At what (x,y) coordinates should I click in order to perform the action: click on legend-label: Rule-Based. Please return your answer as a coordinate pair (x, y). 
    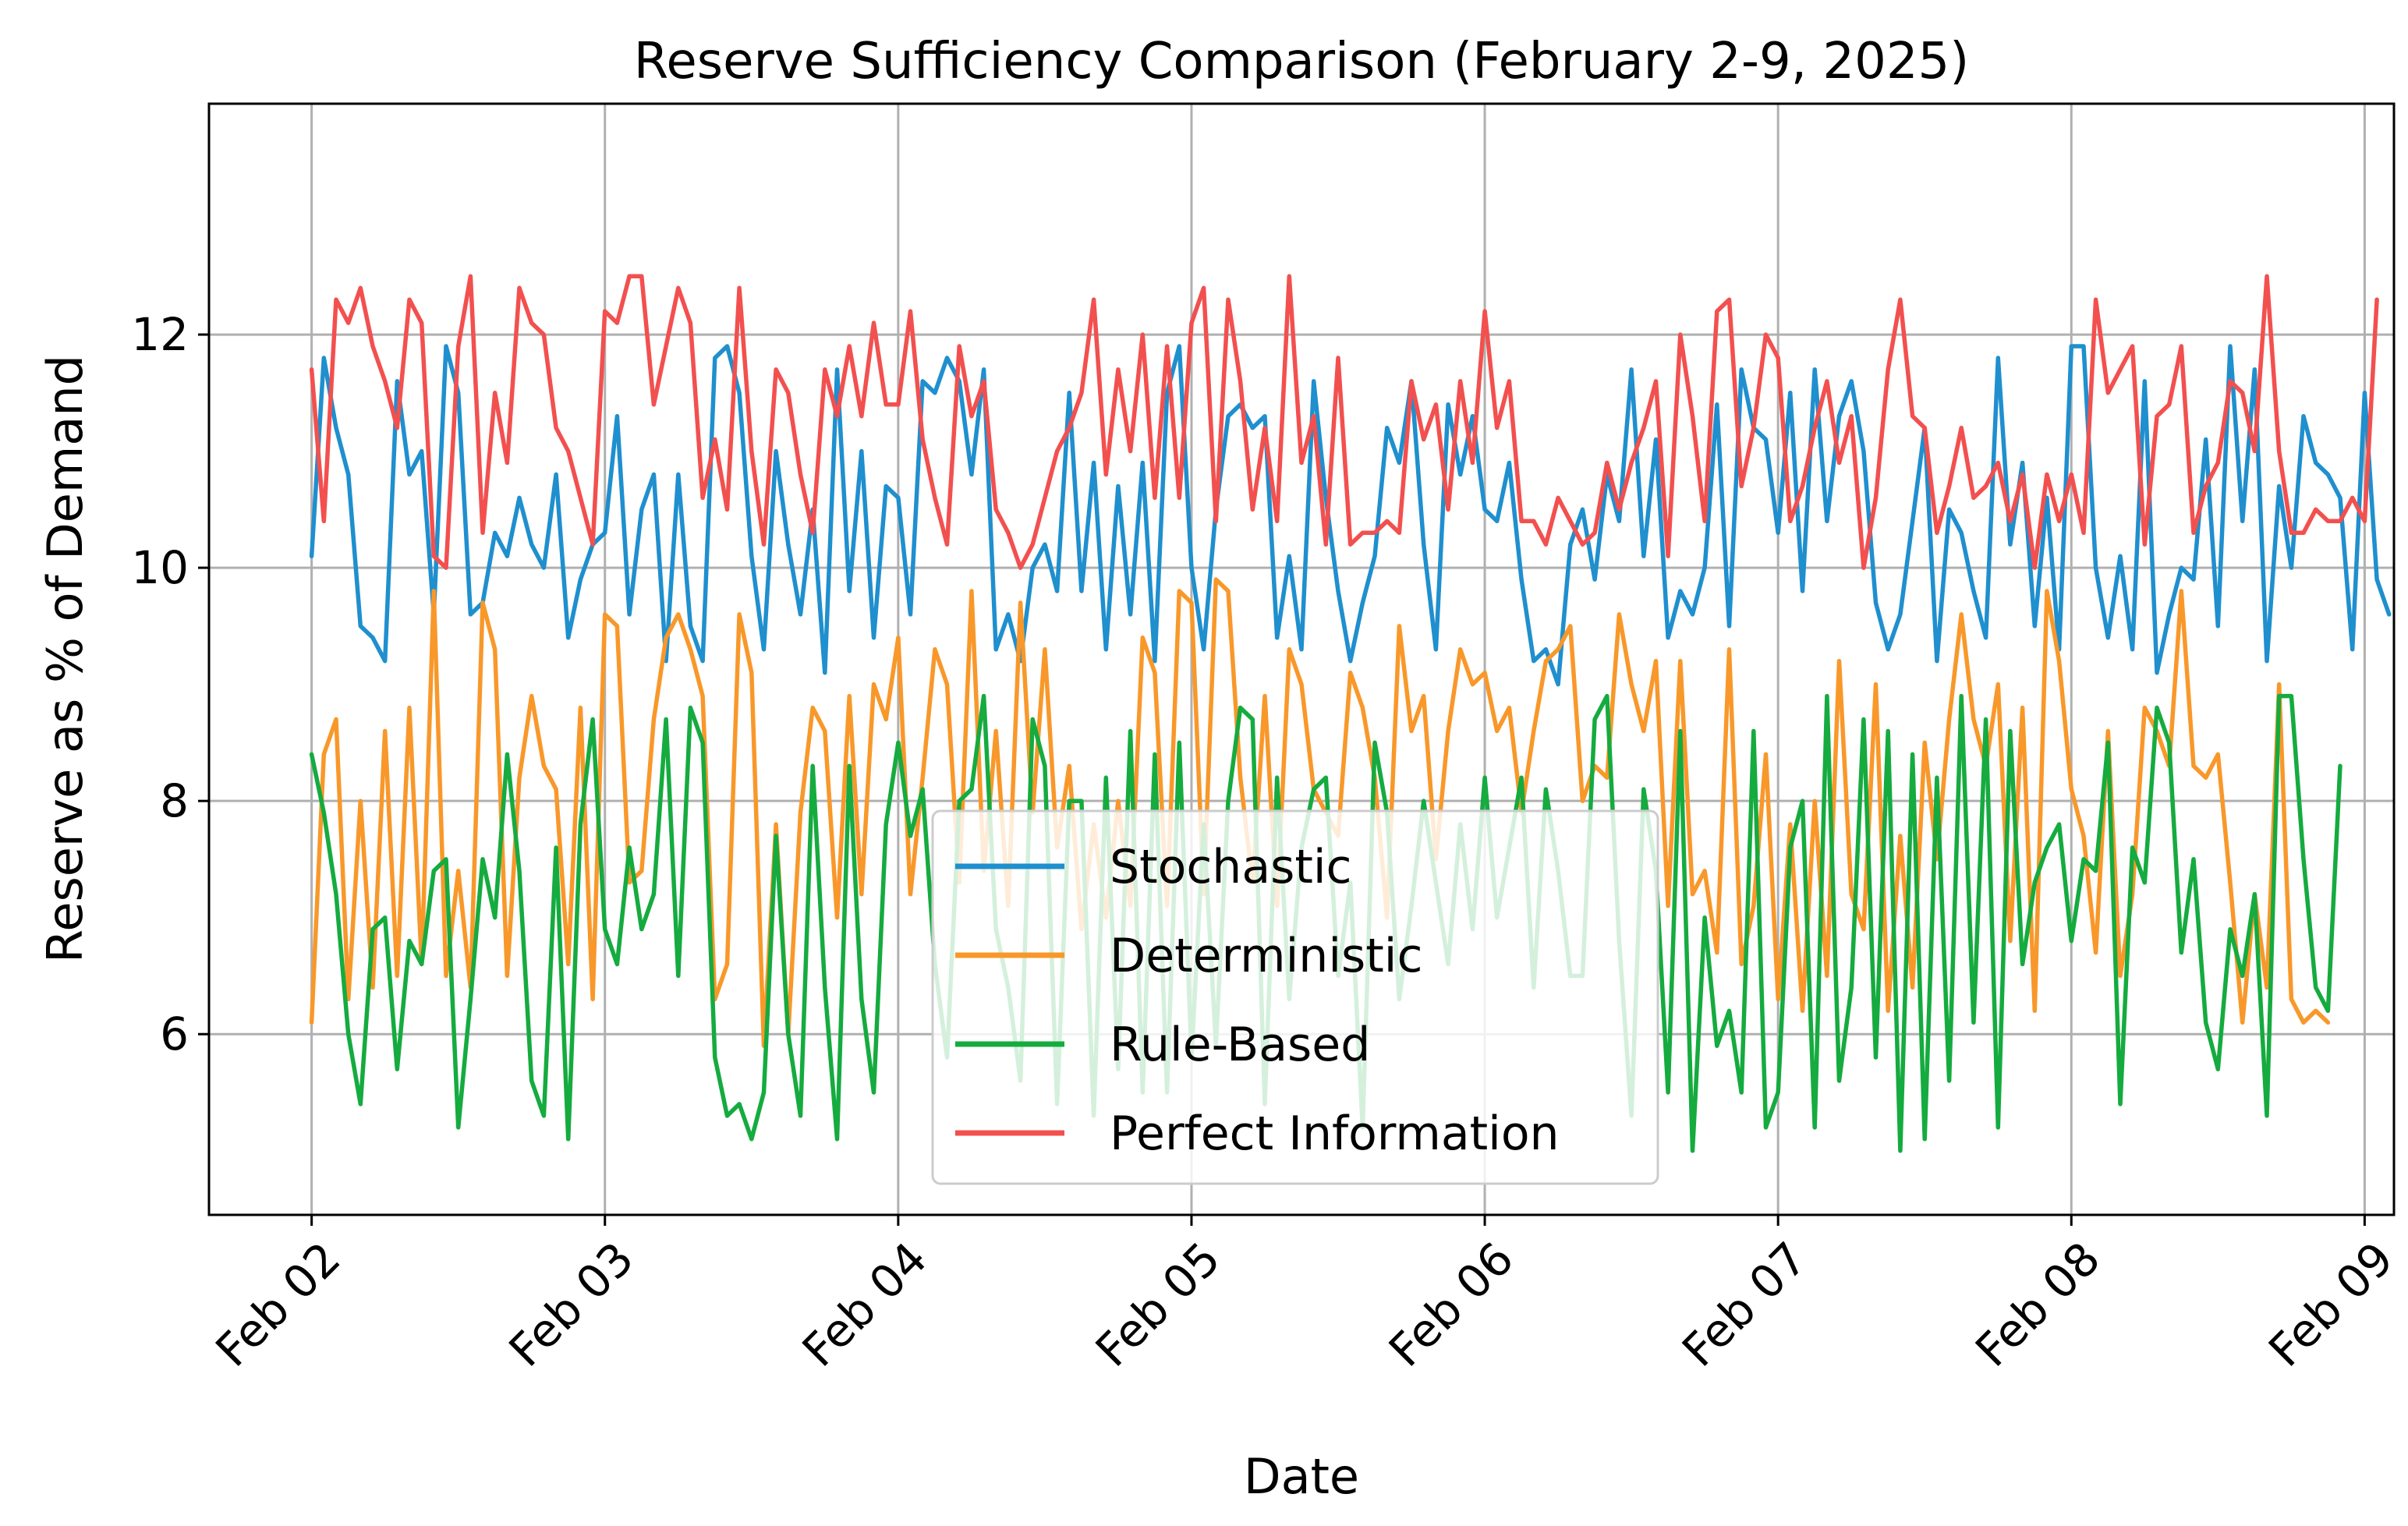
    Looking at the image, I should click on (1240, 1045).